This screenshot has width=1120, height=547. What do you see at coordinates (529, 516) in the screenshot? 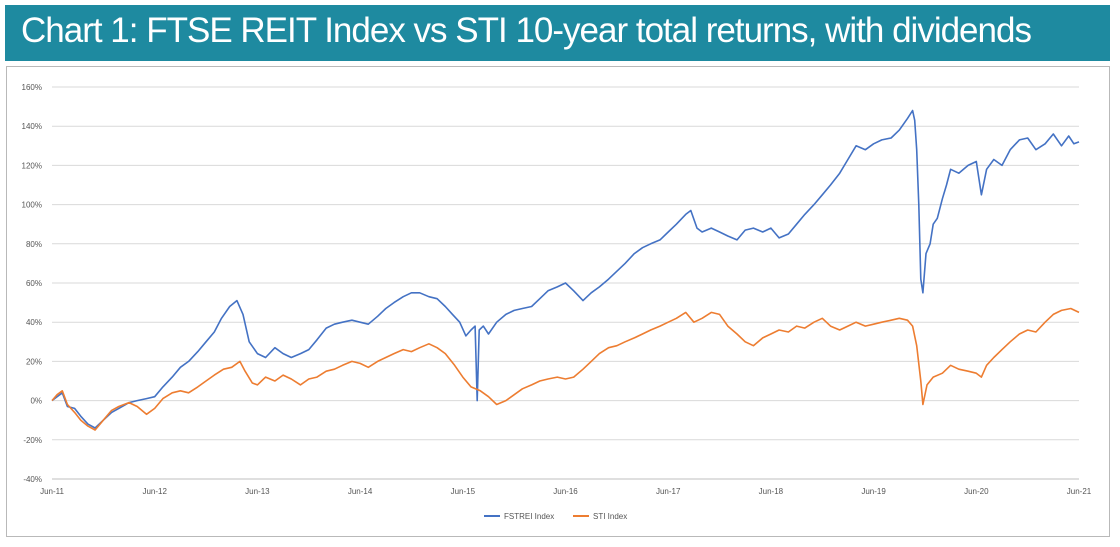
I see `legend-label-fstrei: FSTREI Index` at bounding box center [529, 516].